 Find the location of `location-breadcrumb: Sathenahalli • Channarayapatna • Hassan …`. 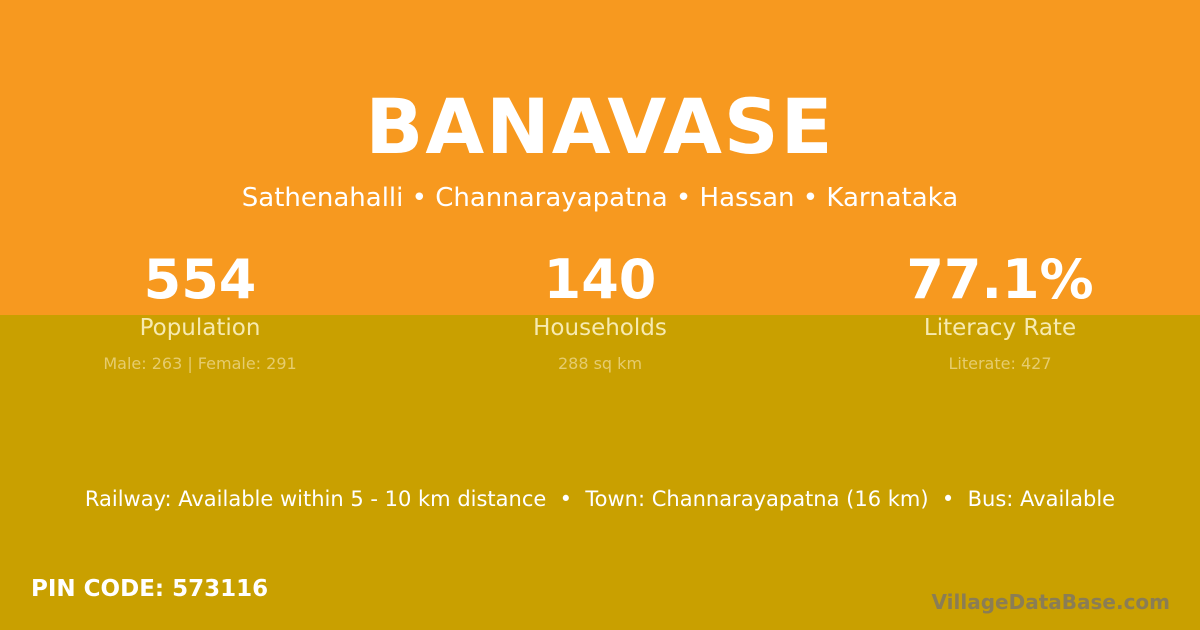

location-breadcrumb: Sathenahalli • Channarayapatna • Hassan … is located at coordinates (600, 198).